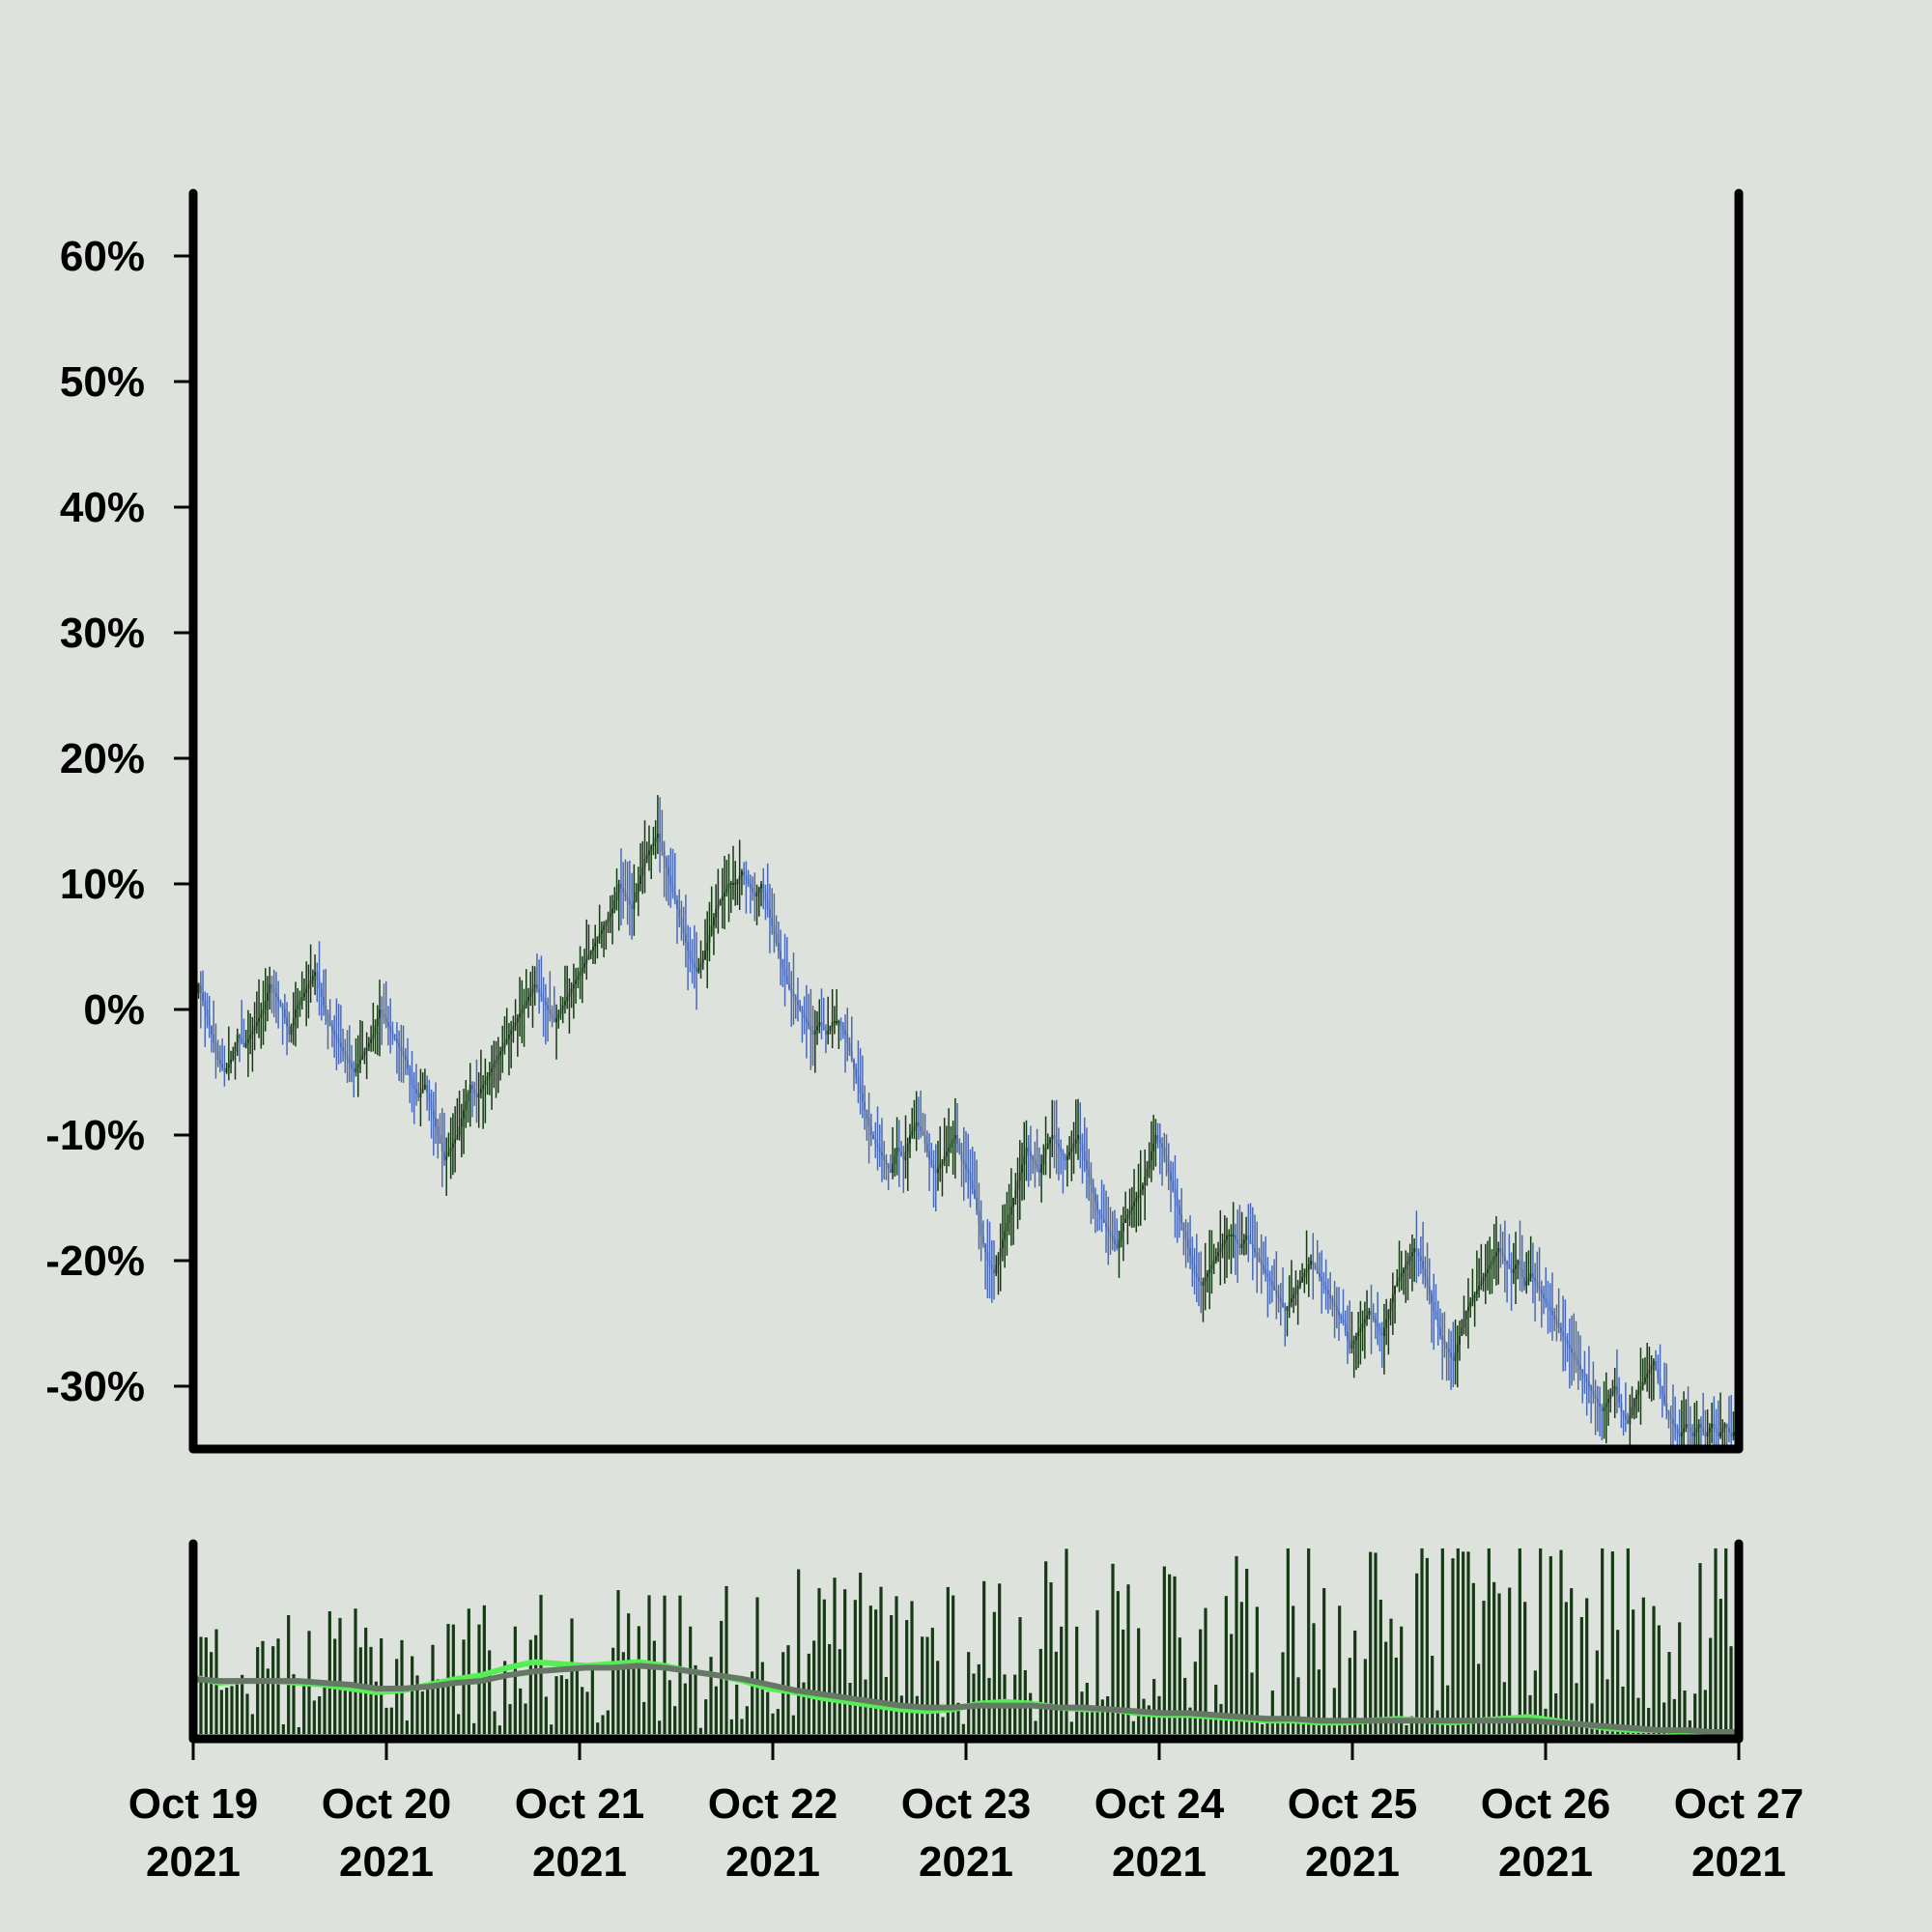 The width and height of the screenshot is (1932, 1932). I want to click on x-tick-label-date: Oct 19, so click(193, 1804).